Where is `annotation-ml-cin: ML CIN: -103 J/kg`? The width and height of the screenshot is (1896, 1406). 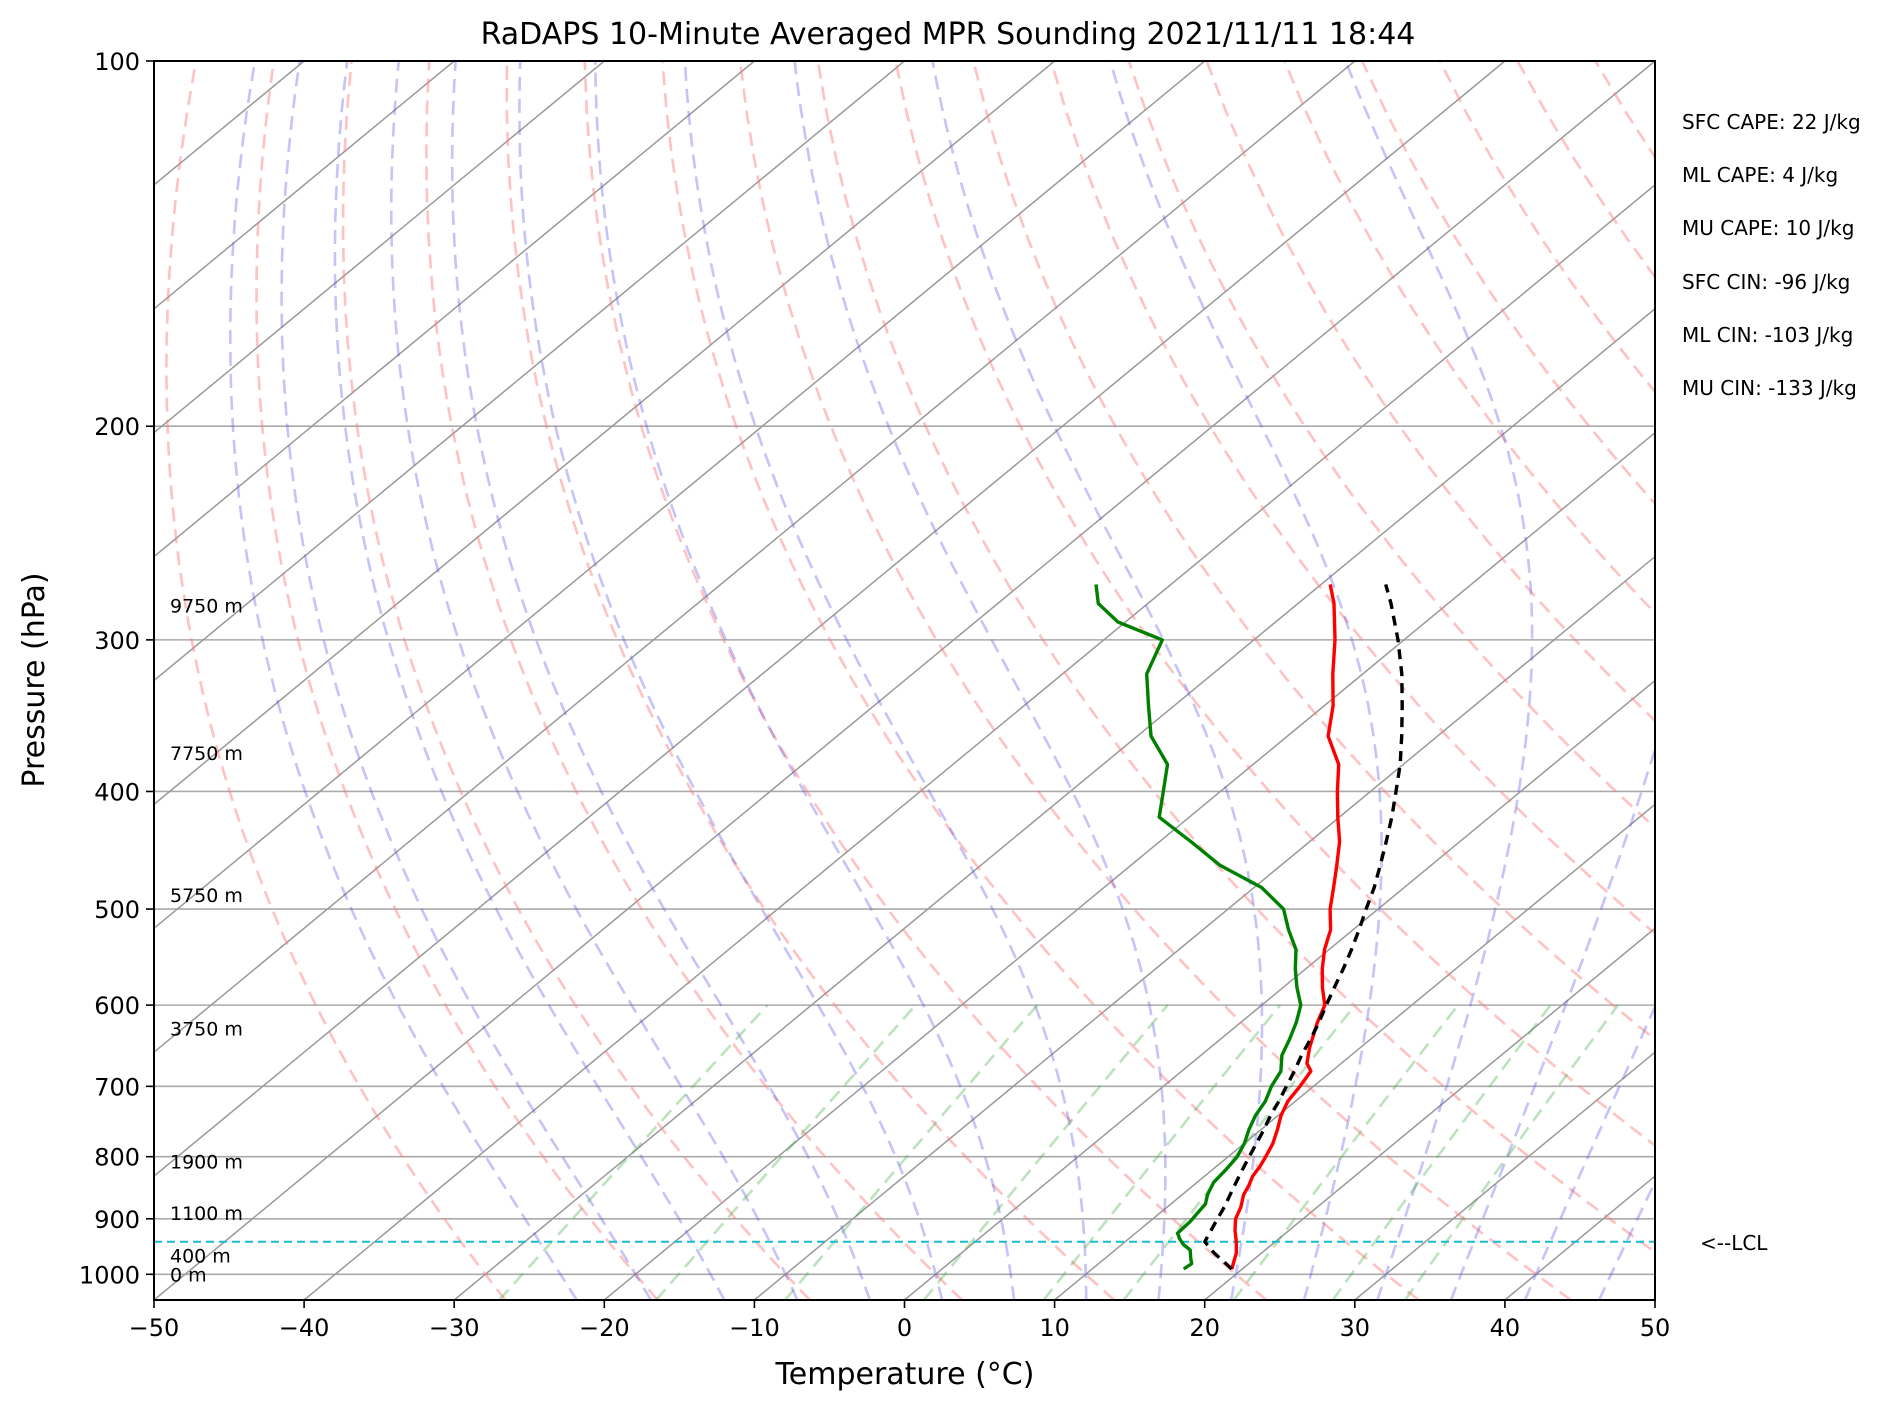
annotation-ml-cin: ML CIN: -103 J/kg is located at coordinates (1768, 335).